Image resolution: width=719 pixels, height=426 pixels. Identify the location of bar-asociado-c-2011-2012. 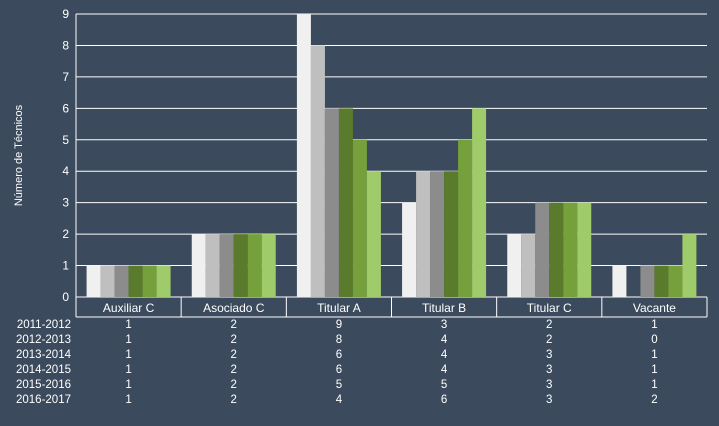
(198, 265).